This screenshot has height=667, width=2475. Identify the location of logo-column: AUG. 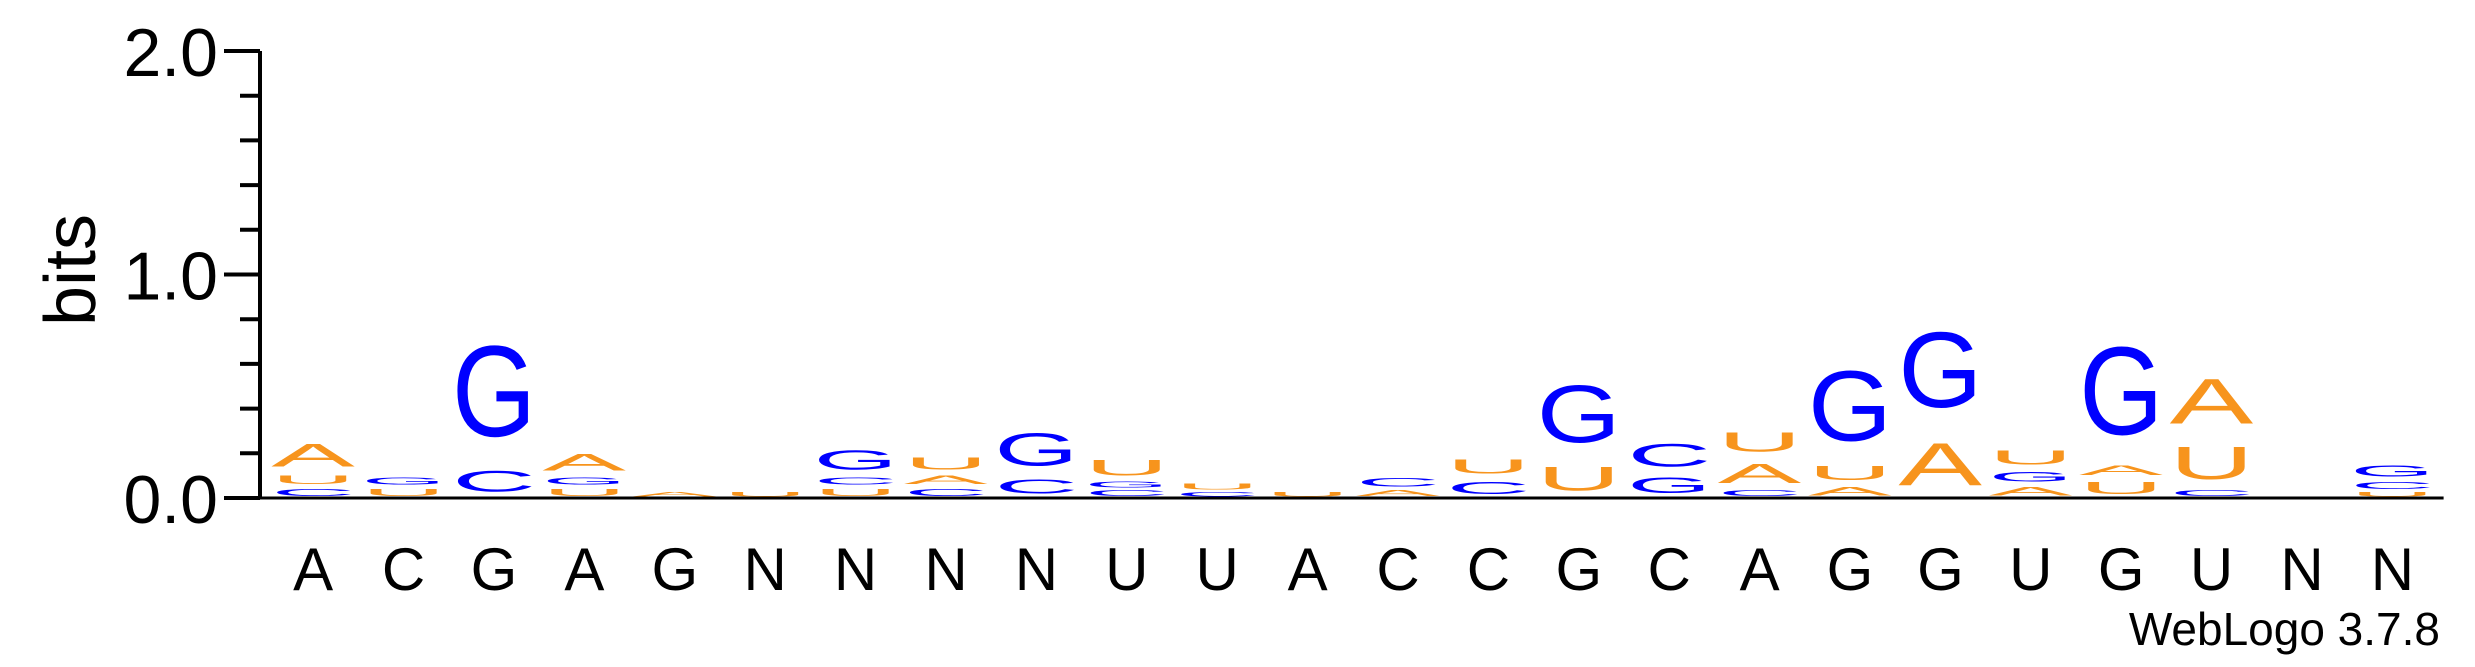
(1850, 424).